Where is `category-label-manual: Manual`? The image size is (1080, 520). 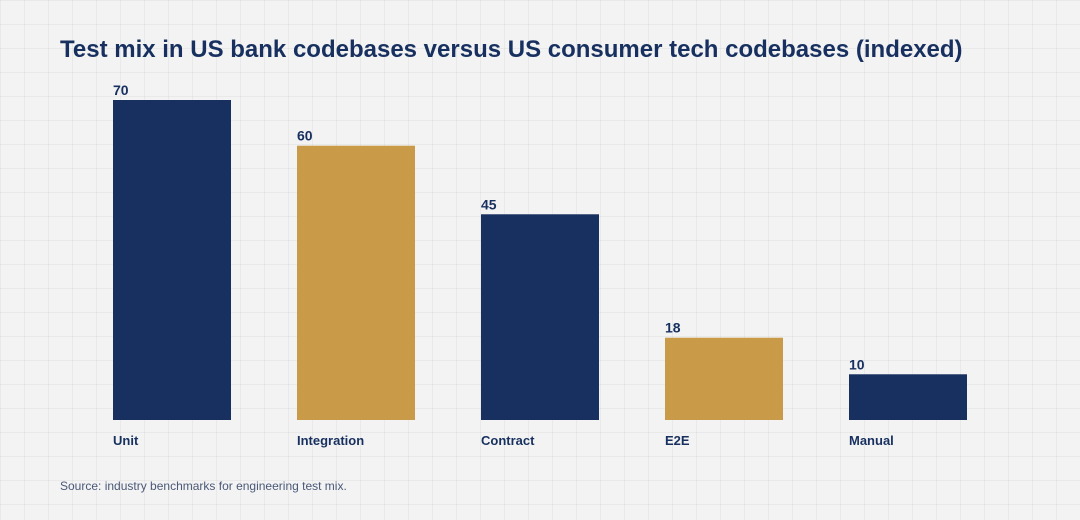 category-label-manual: Manual is located at coordinates (871, 440).